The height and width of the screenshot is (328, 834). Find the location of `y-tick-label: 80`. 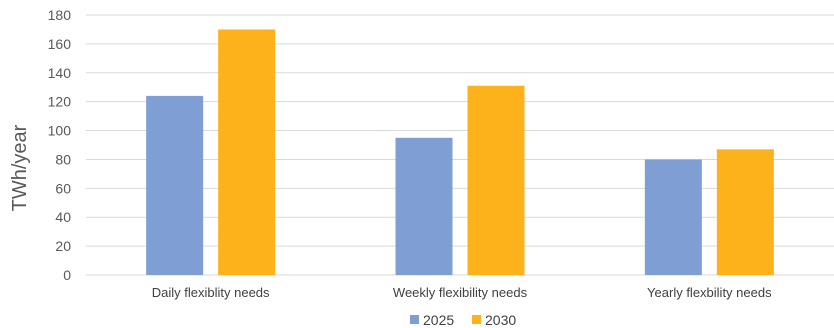

y-tick-label: 80 is located at coordinates (63, 159).